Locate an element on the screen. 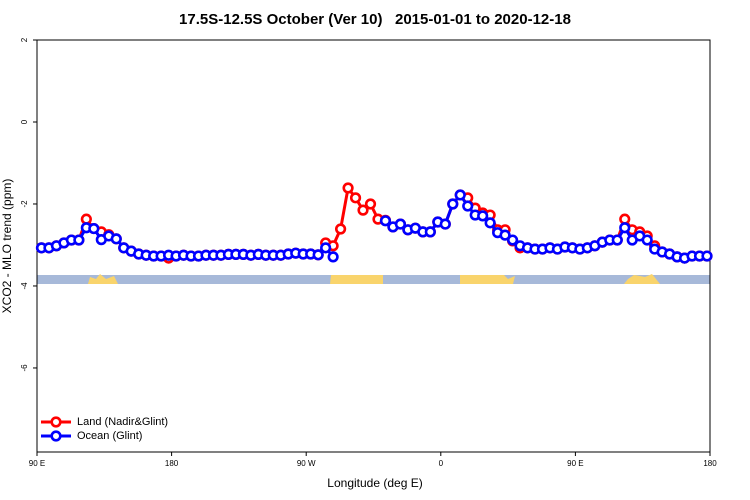 The height and width of the screenshot is (500, 750). y-axis-label: XCO2 - MLO trend (ppm) is located at coordinates (7, 246).